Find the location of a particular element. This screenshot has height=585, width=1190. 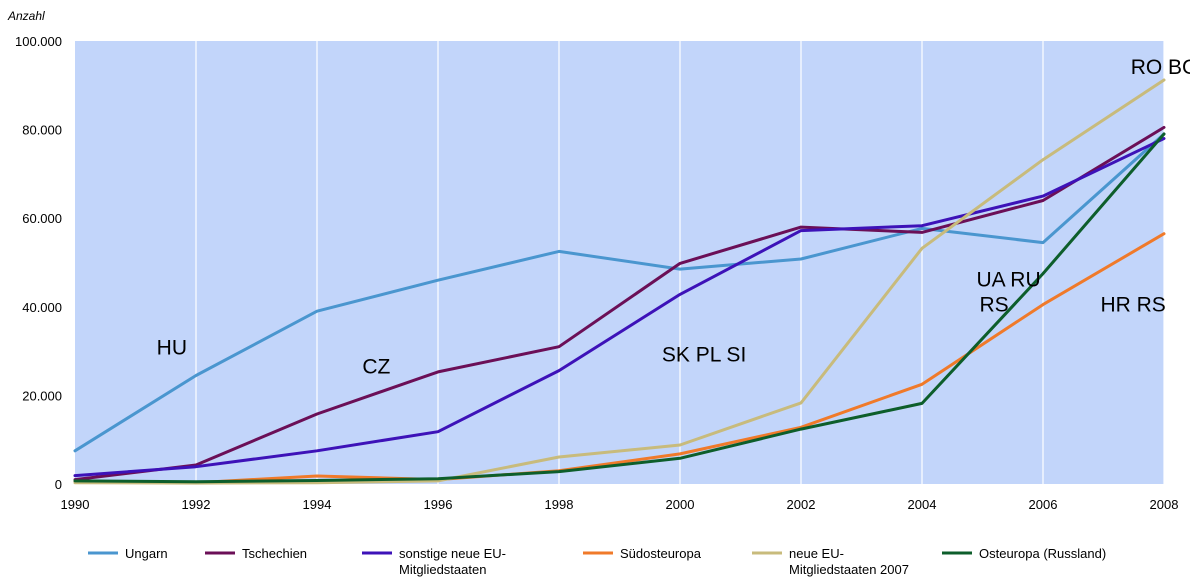

annotation-label: SK PL SI is located at coordinates (704, 355).